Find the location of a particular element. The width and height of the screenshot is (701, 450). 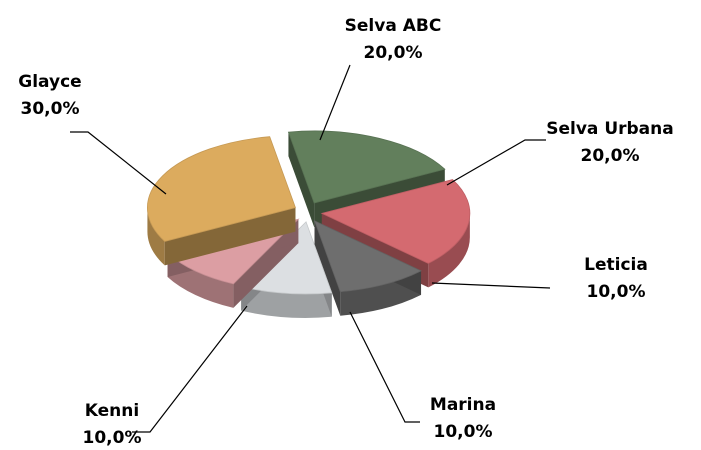

category-label: Selva Urbana is located at coordinates (609, 129).